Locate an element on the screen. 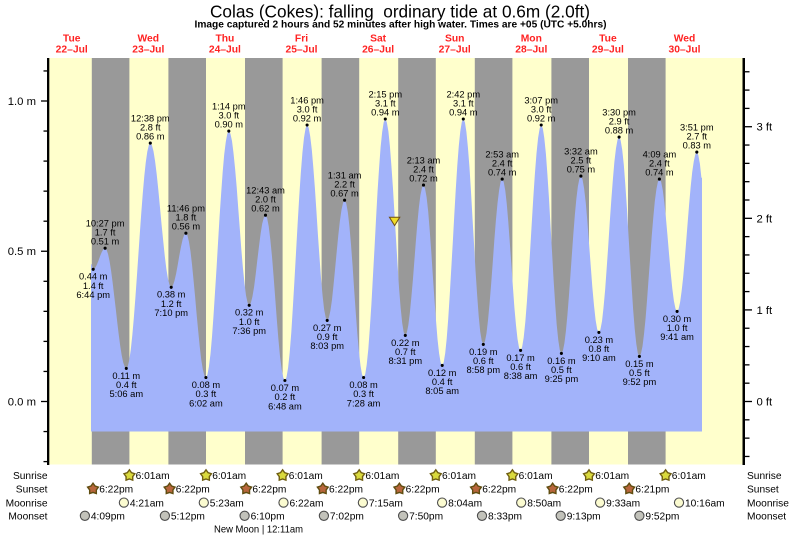  svg-text: 0.38 m is located at coordinates (171, 295).